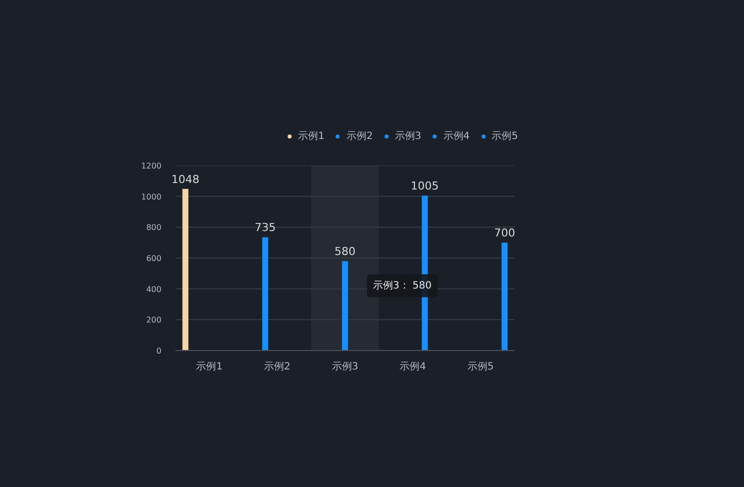 The height and width of the screenshot is (487, 744). Describe the element at coordinates (151, 166) in the screenshot. I see `y-tick-label: 1200` at that location.